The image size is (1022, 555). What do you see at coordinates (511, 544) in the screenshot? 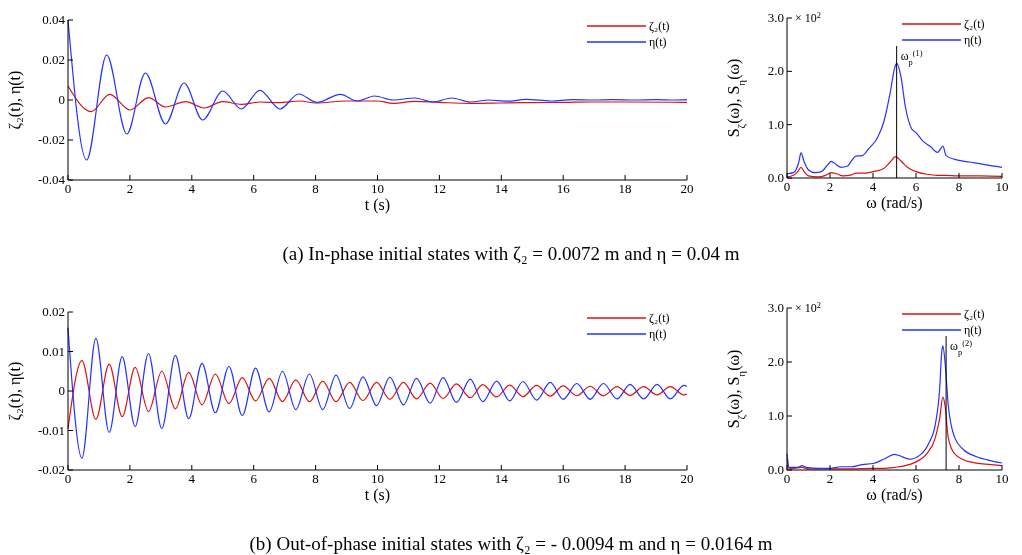
I see `text: (b) Out-of-phase initial states with ζ₂ = - 0.0094 m and η = 0.0164 m` at bounding box center [511, 544].